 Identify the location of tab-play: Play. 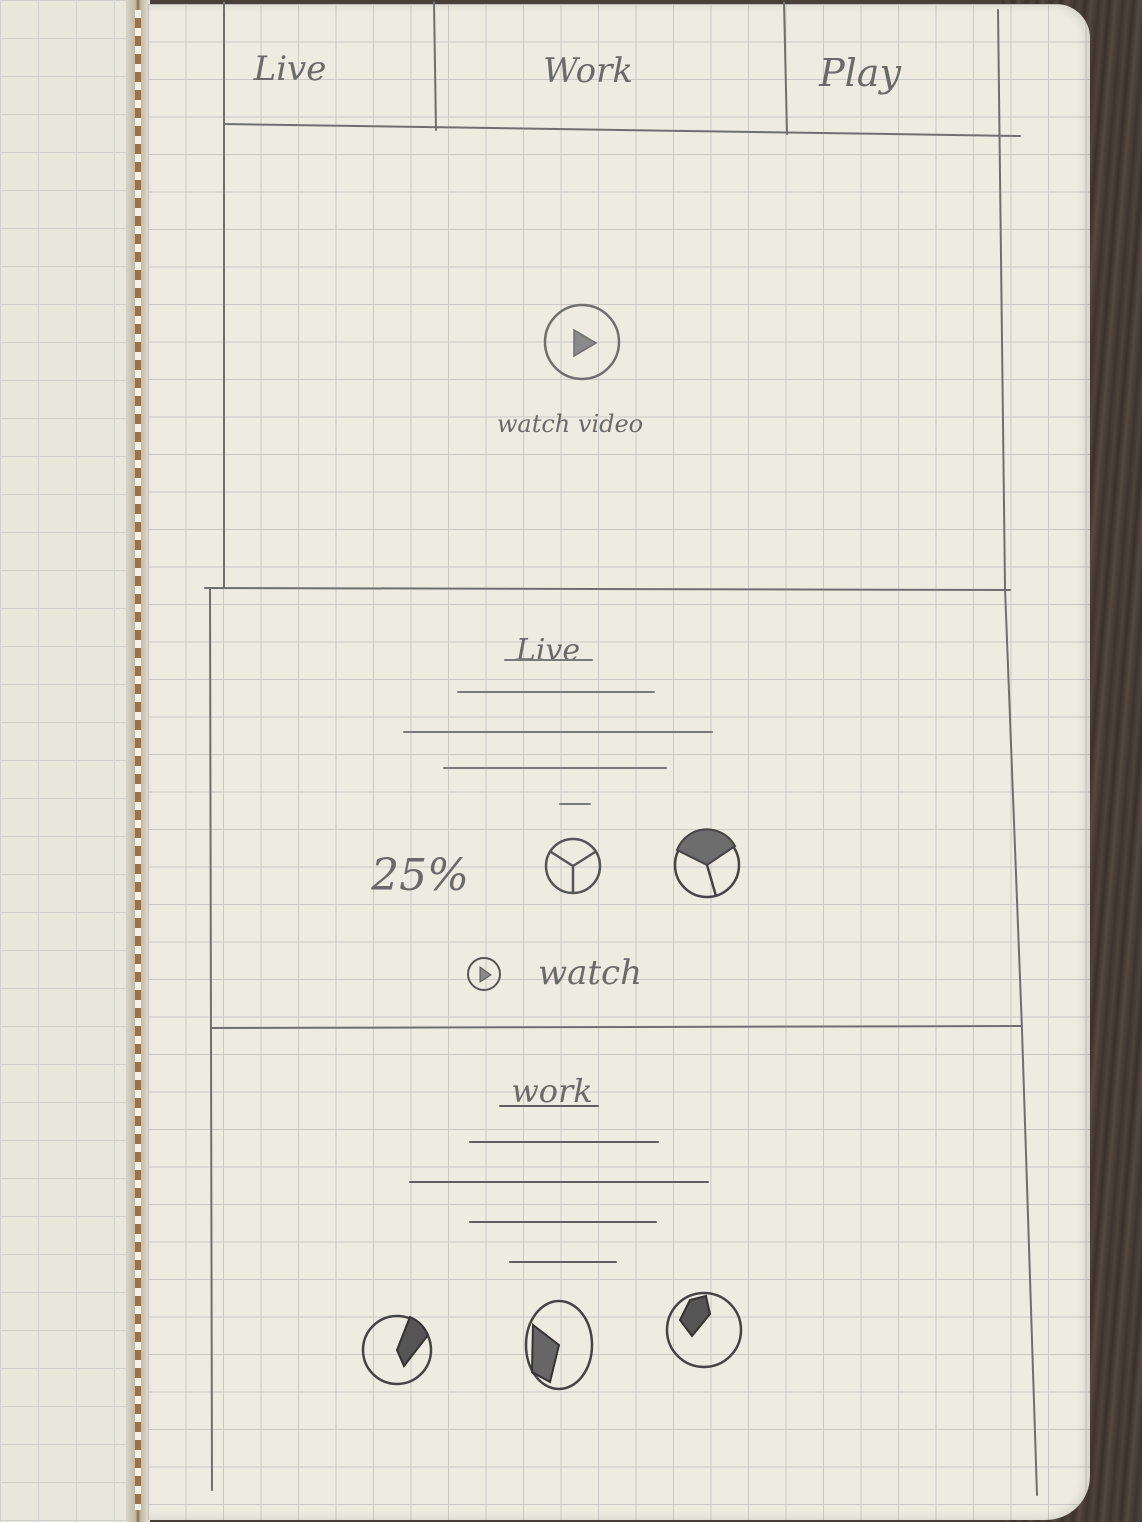
(859, 73).